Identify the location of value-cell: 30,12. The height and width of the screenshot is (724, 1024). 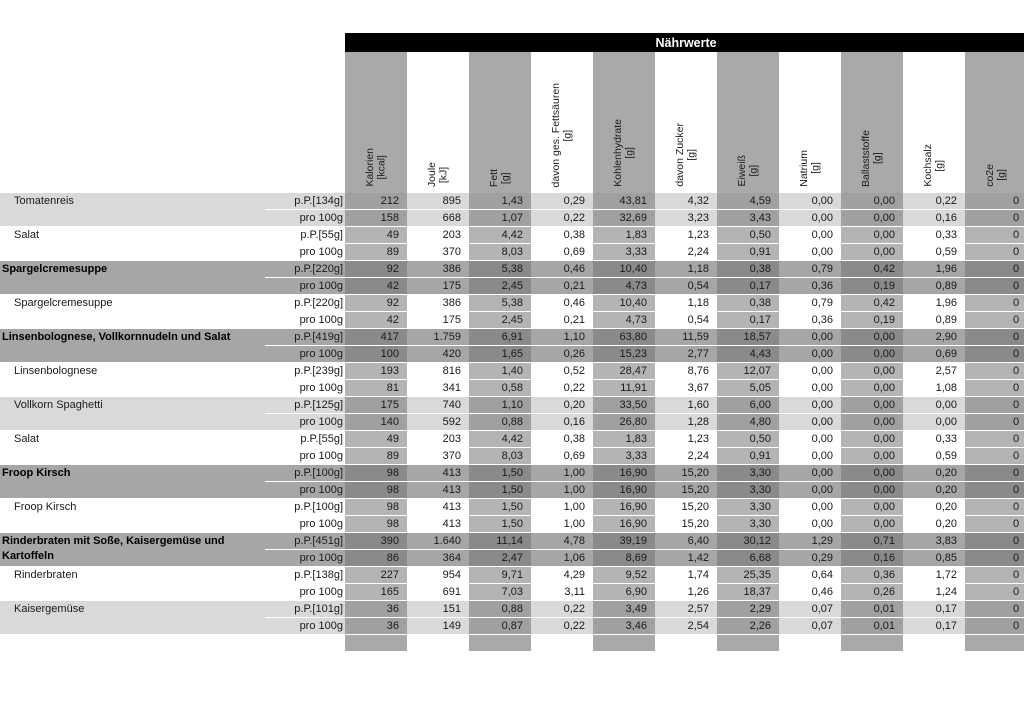
(748, 541).